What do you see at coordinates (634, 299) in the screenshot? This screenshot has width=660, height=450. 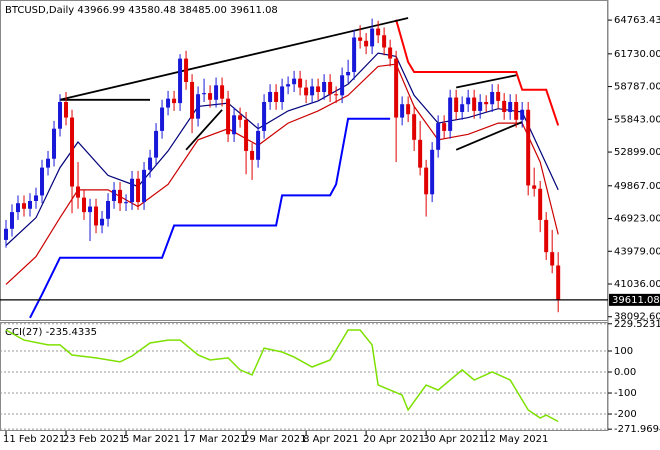 I see `last-price-box` at bounding box center [634, 299].